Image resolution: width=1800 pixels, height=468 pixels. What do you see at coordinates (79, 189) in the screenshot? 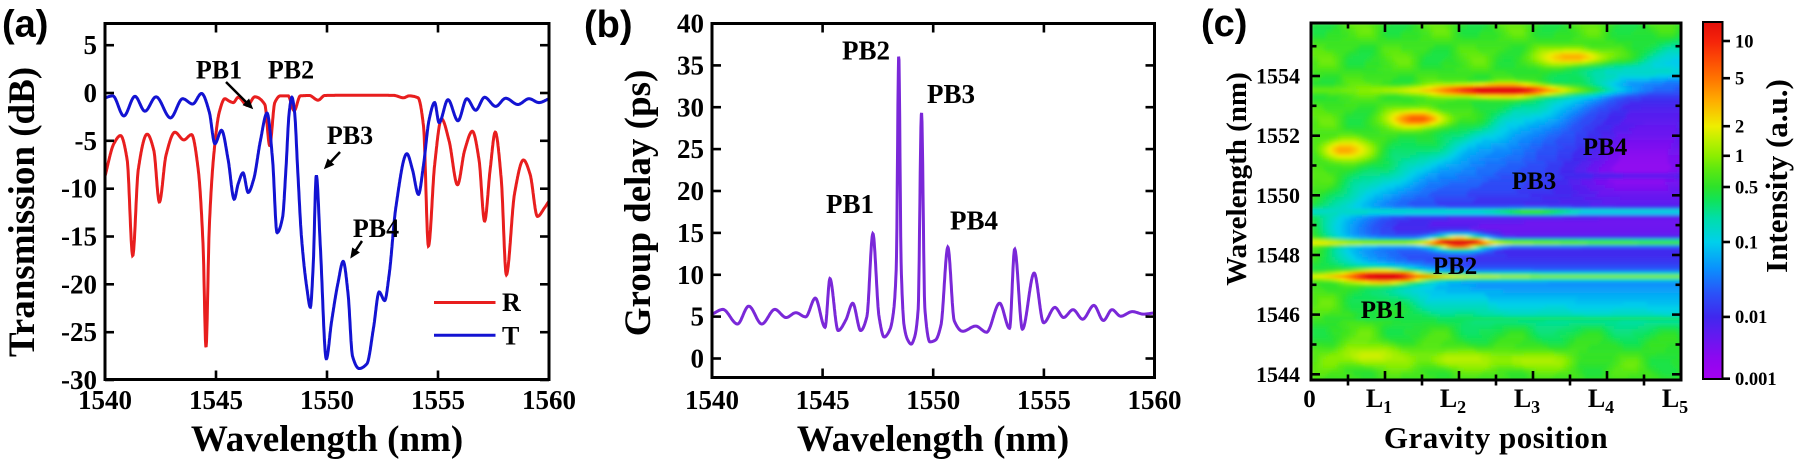
I see `svg-text: -10` at bounding box center [79, 189].